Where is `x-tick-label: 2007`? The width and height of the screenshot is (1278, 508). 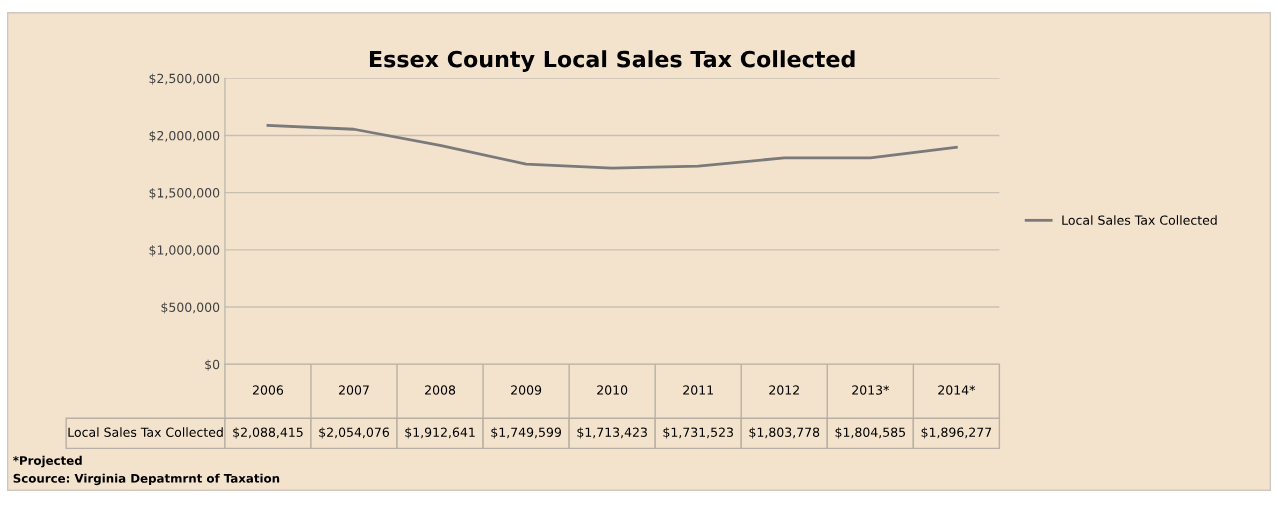
x-tick-label: 2007 is located at coordinates (354, 390).